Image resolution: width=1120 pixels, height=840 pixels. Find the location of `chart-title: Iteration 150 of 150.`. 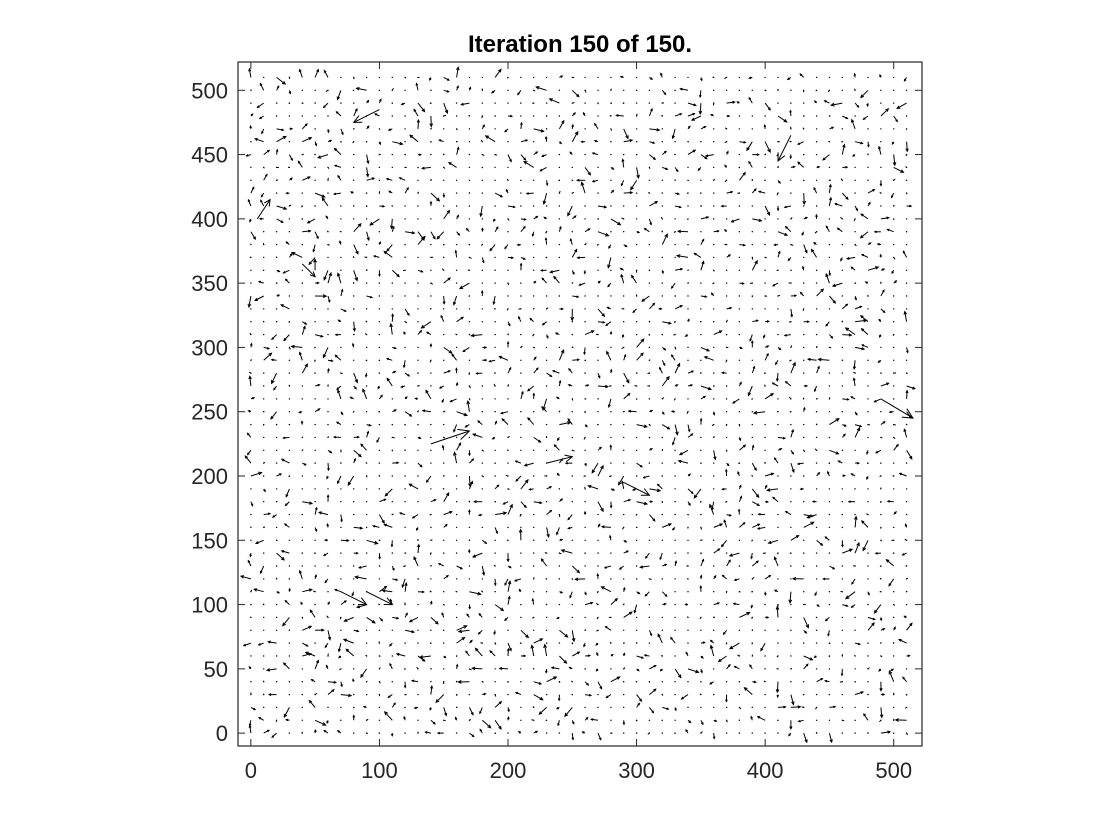

chart-title: Iteration 150 of 150. is located at coordinates (580, 44).